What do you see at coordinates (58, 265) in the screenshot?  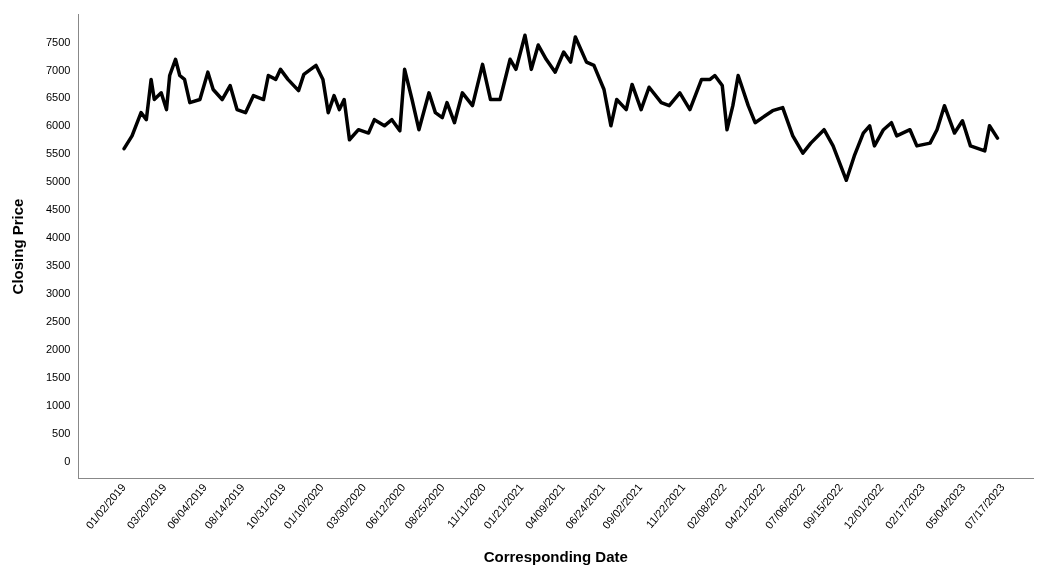 I see `y-tick-label: 3500` at bounding box center [58, 265].